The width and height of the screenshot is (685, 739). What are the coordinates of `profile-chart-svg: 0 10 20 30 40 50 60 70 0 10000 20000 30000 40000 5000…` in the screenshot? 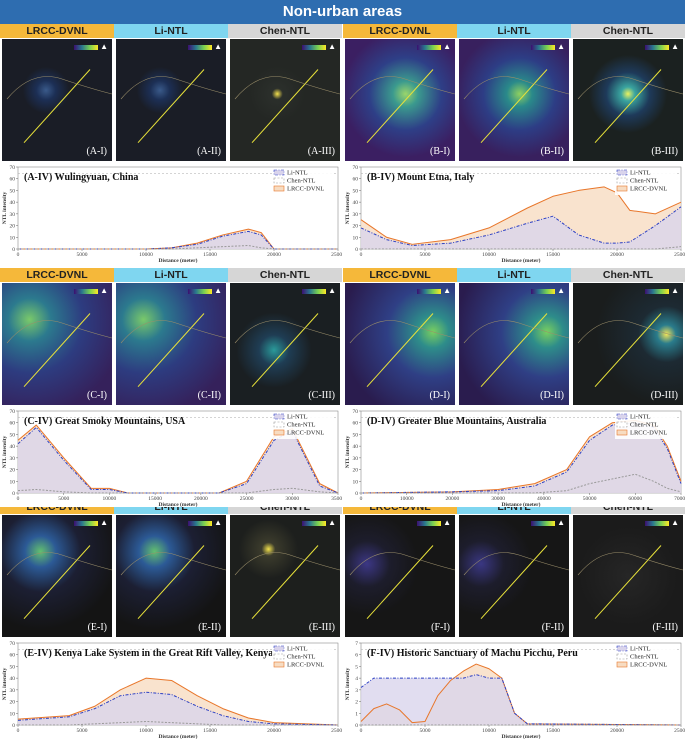 It's located at (515, 458).